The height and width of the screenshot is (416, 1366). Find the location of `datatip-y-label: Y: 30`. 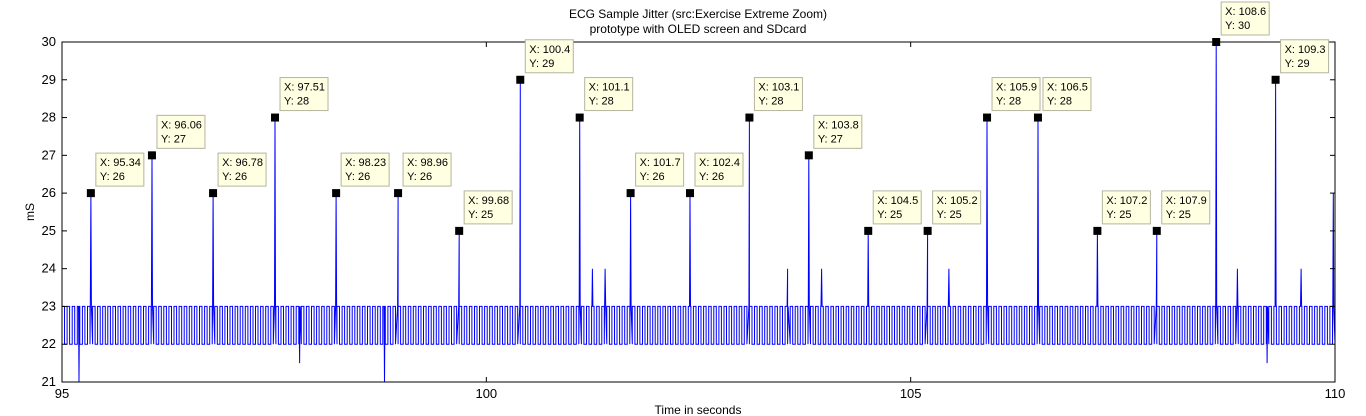

datatip-y-label: Y: 30 is located at coordinates (1237, 26).